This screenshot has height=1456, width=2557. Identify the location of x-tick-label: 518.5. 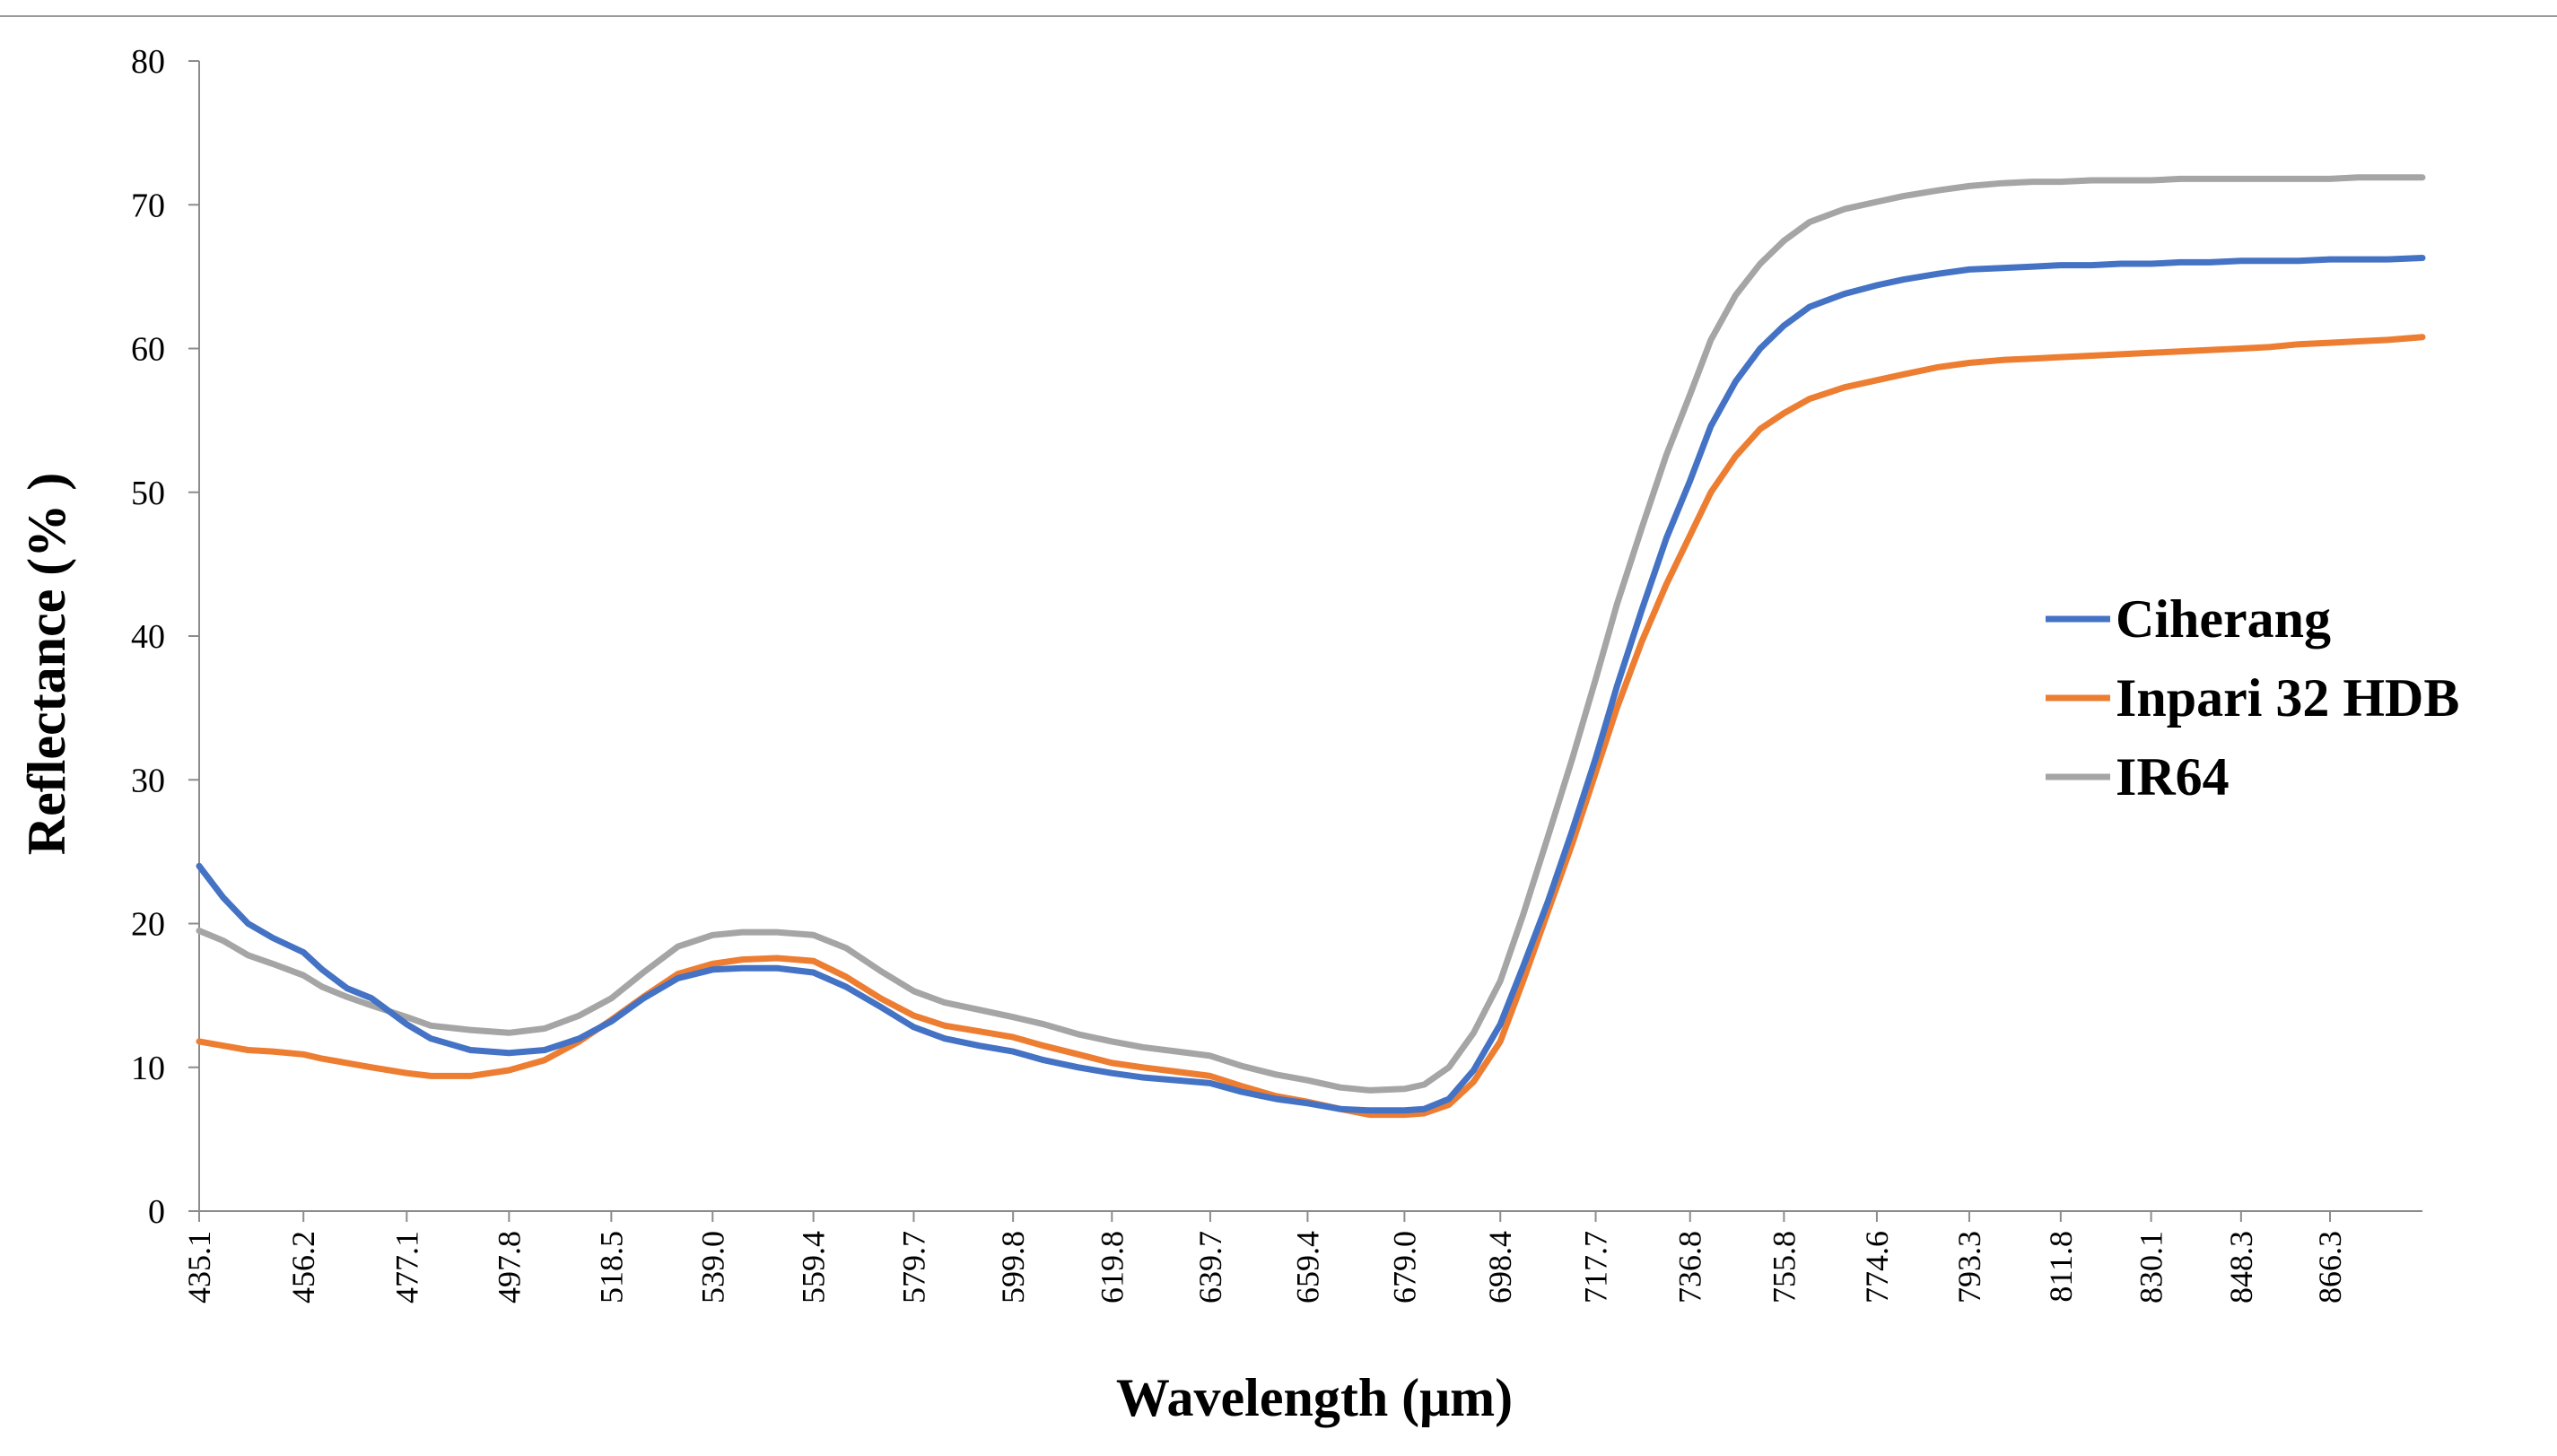
(611, 1267).